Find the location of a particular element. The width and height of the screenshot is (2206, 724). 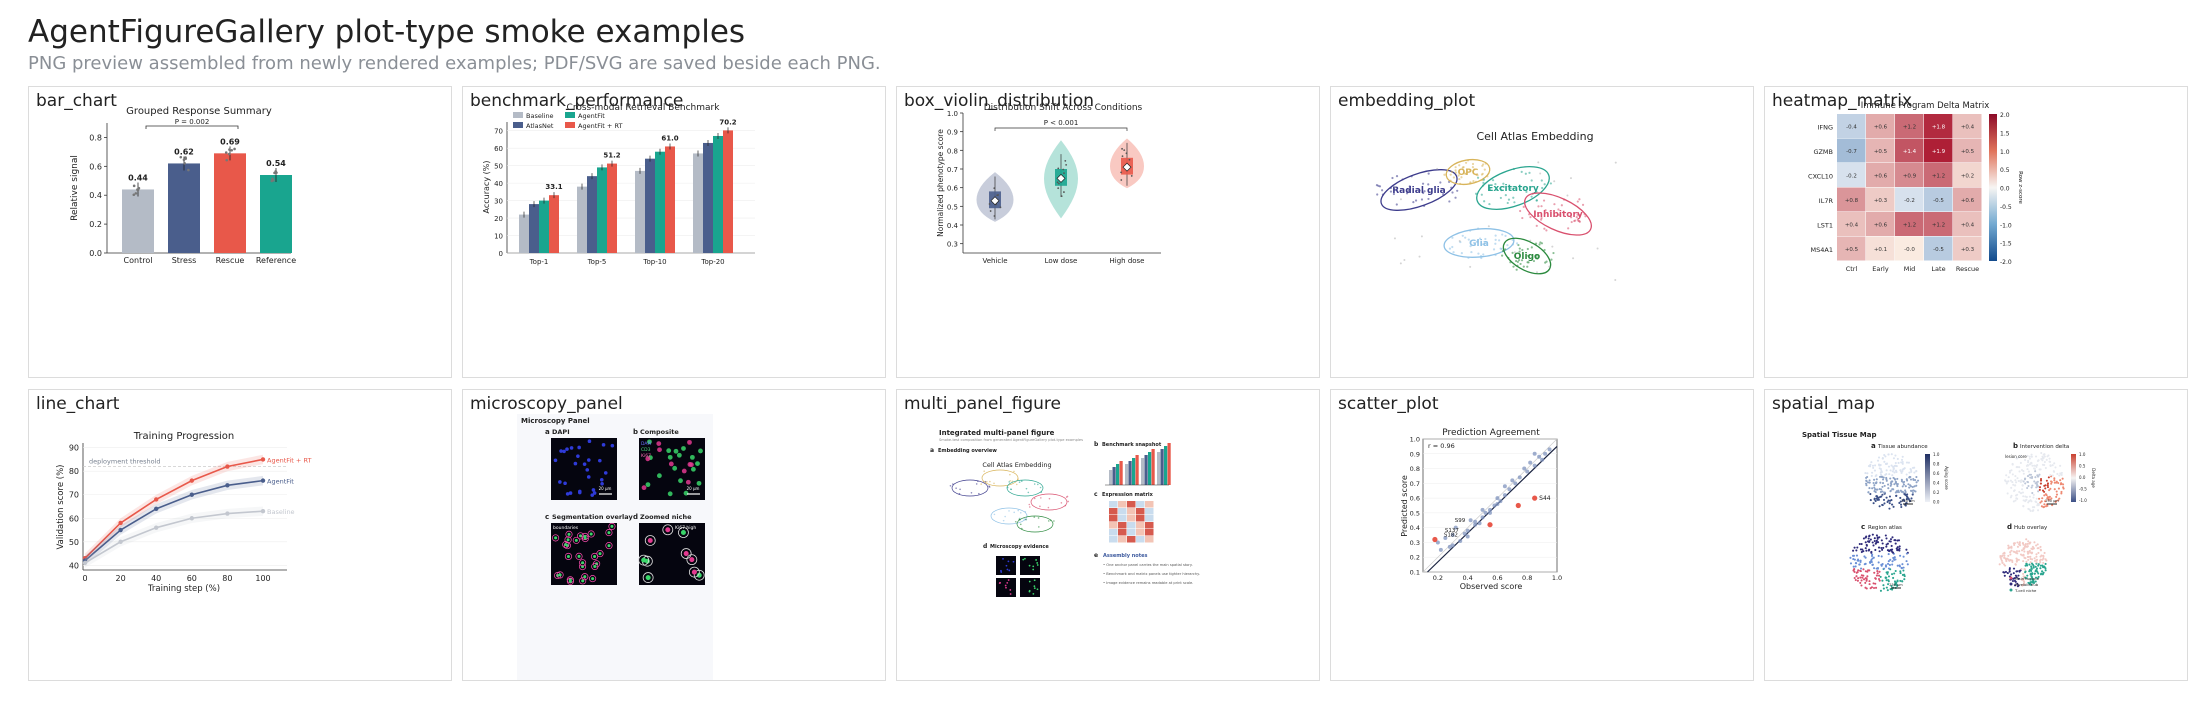

colorbar-label: Row z-score is located at coordinates (2020, 187).